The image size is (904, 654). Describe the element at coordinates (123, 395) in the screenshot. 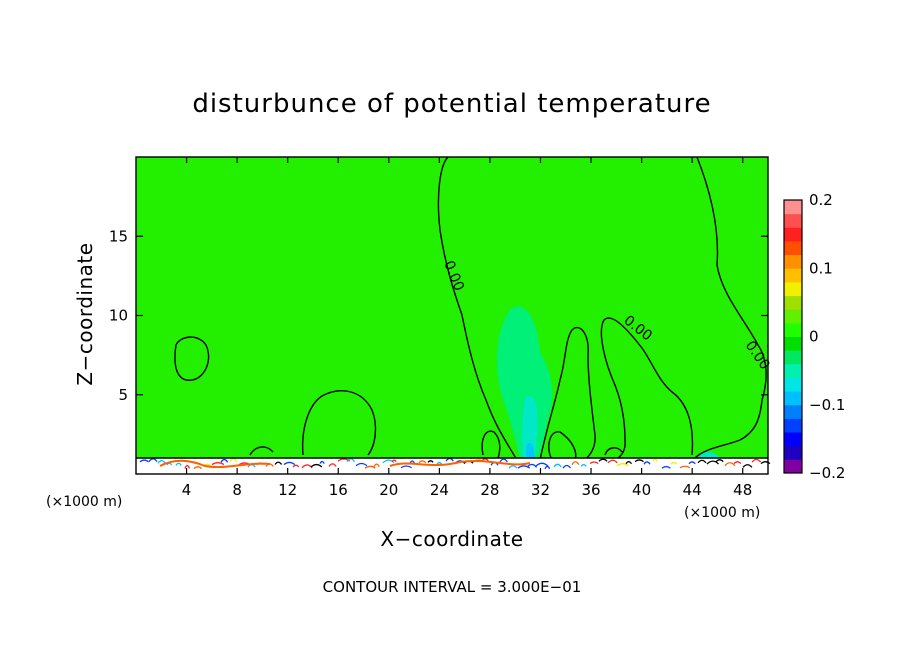

I see `y-tick-label: 5` at that location.